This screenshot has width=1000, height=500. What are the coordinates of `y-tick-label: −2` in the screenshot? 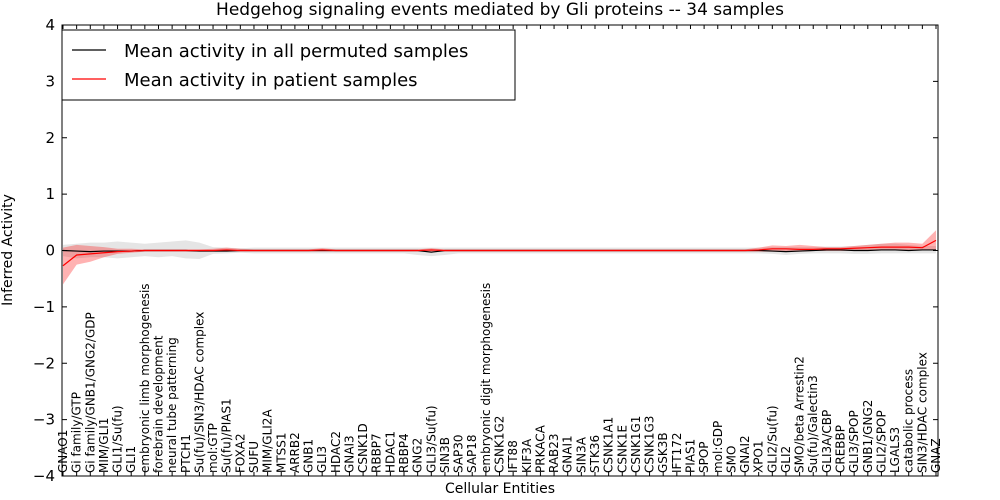 It's located at (44, 363).